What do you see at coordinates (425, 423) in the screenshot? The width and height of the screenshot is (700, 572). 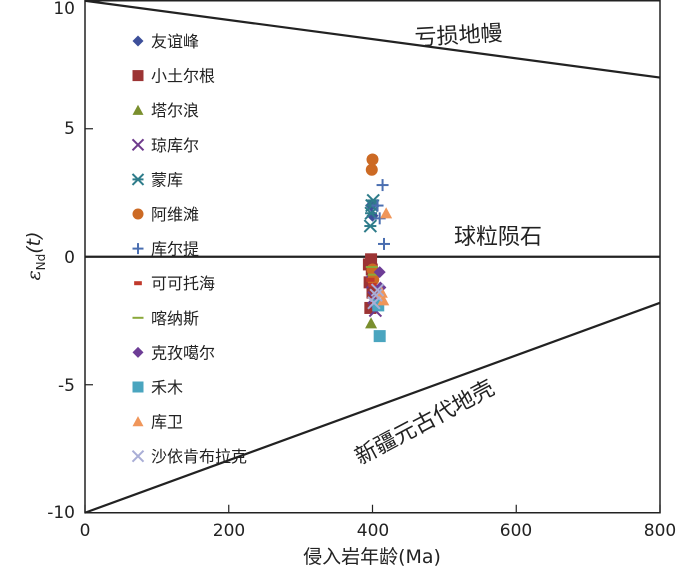 I see `xinjiang-proterozoic-crust-label: 新疆元古代地壳` at bounding box center [425, 423].